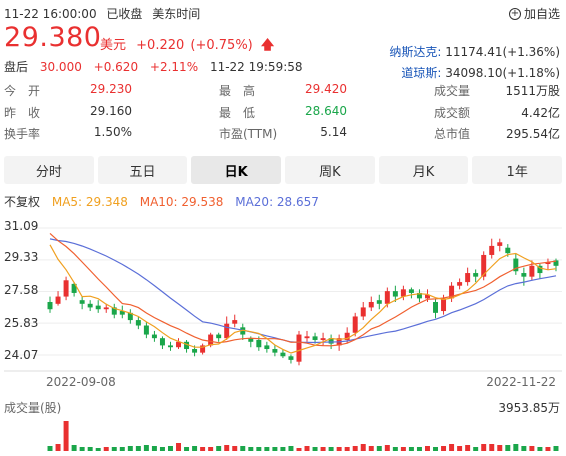 This screenshot has height=456, width=566. I want to click on y-tick-3: 25.83, so click(21, 323).